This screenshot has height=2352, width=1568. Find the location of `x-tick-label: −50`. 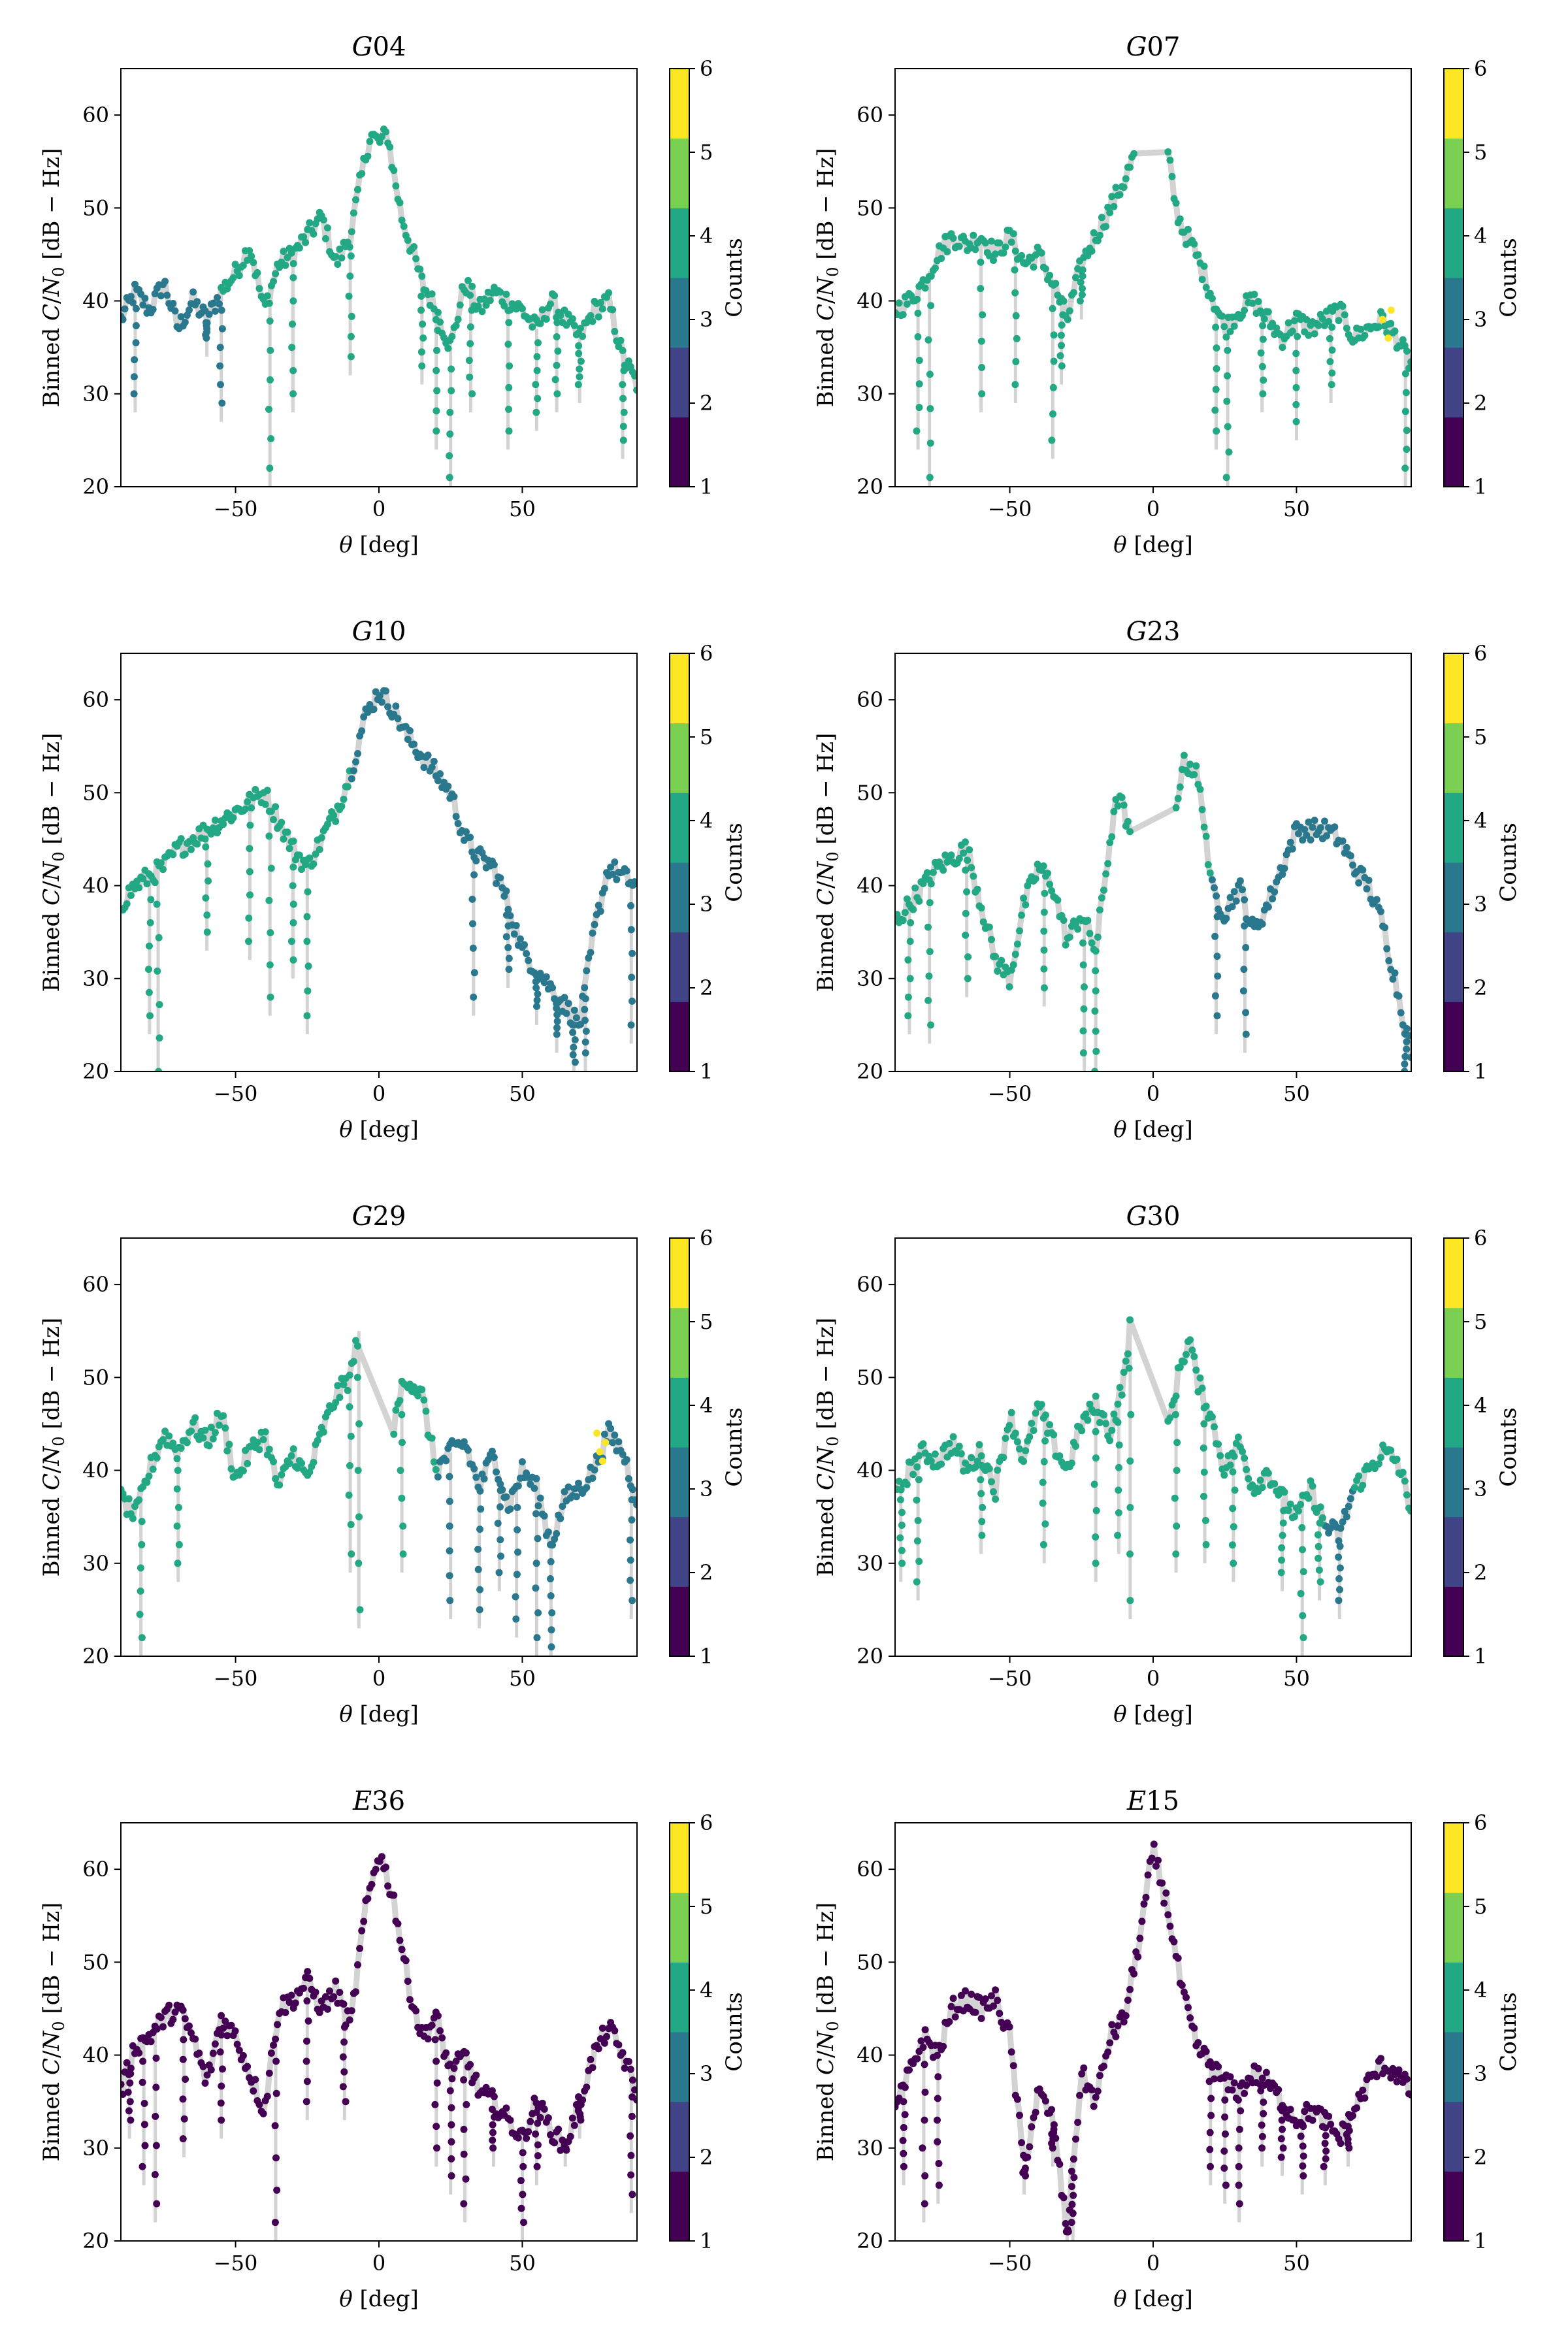

x-tick-label: −50 is located at coordinates (1010, 509).